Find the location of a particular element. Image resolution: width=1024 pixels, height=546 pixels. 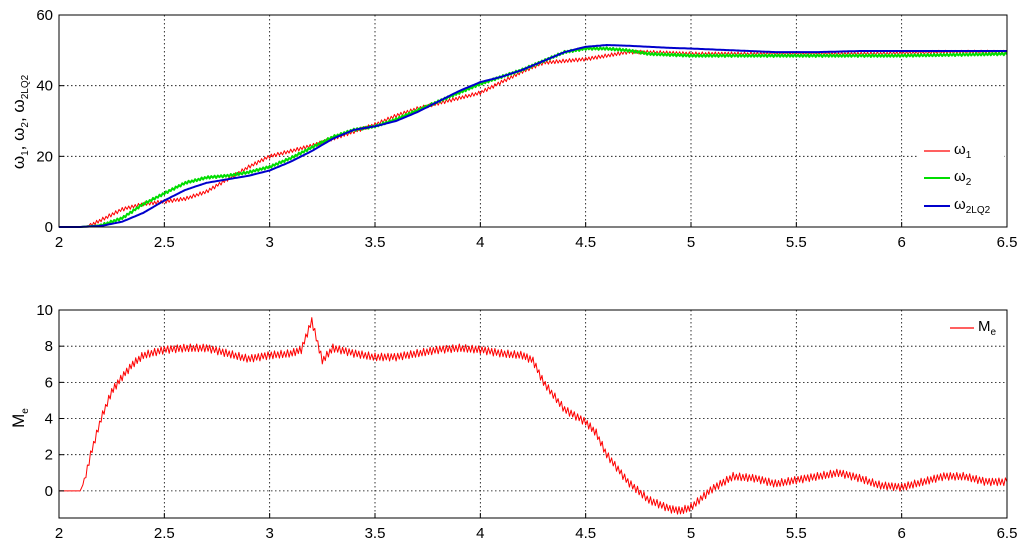

bot-y-tick-label: 10 is located at coordinates (44, 310).